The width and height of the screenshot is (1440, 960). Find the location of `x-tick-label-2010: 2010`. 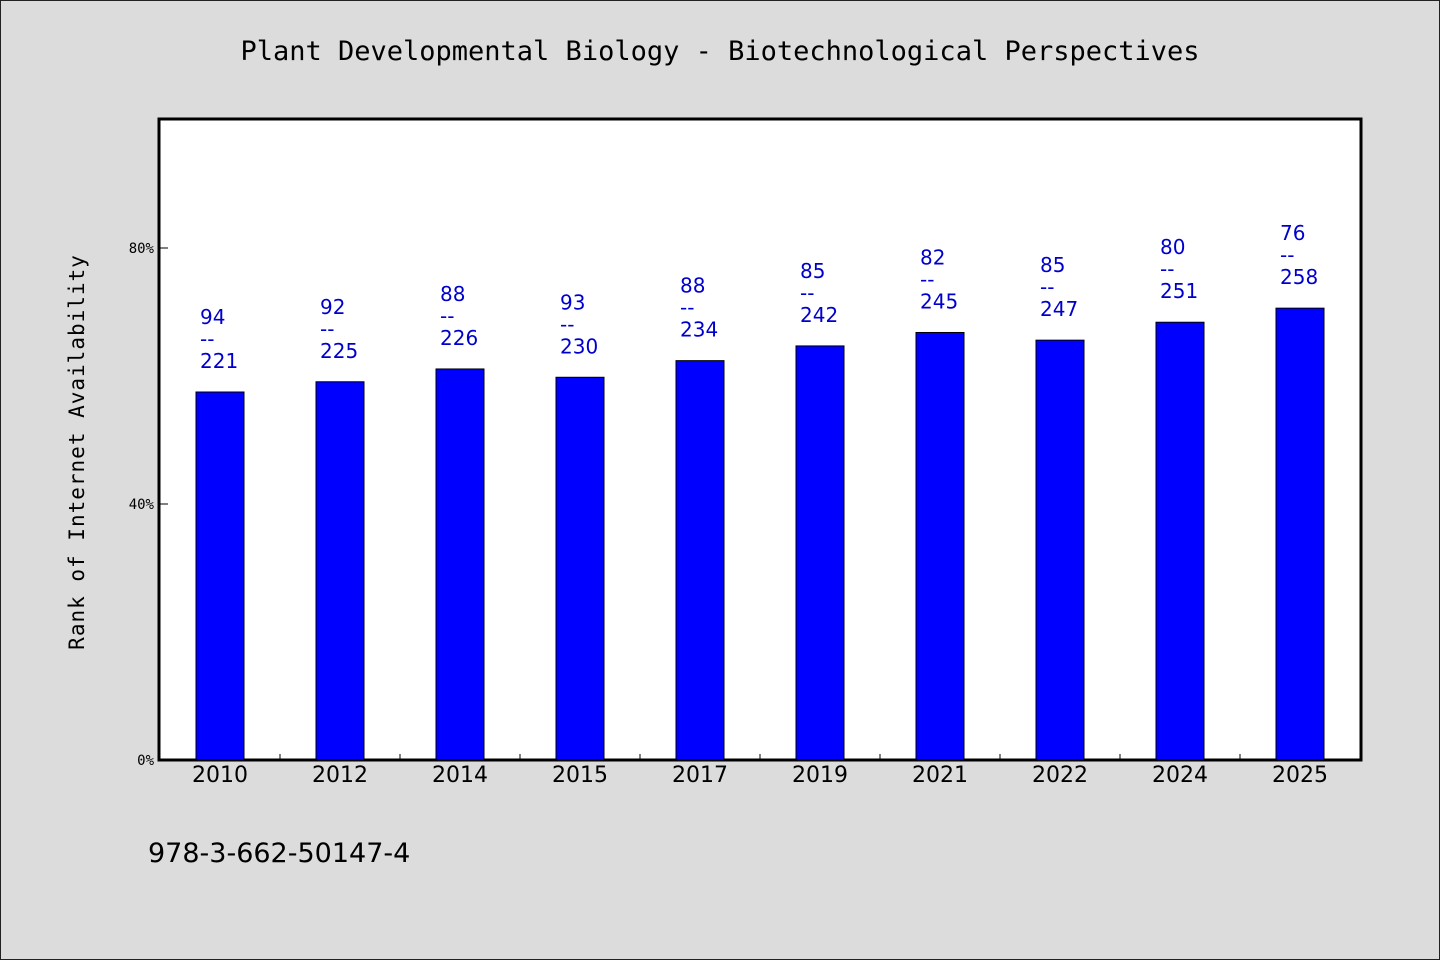

x-tick-label-2010: 2010 is located at coordinates (220, 775).